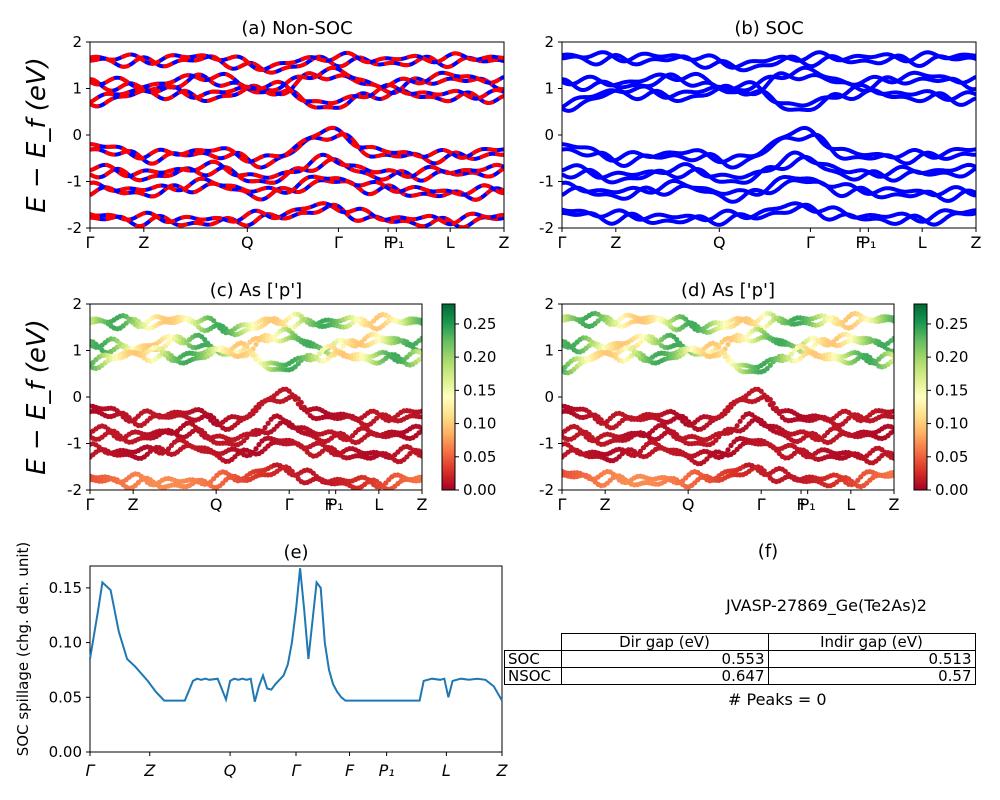 Image resolution: width=1000 pixels, height=800 pixels. Describe the element at coordinates (295, 552) in the screenshot. I see `panel-title: (e)` at that location.